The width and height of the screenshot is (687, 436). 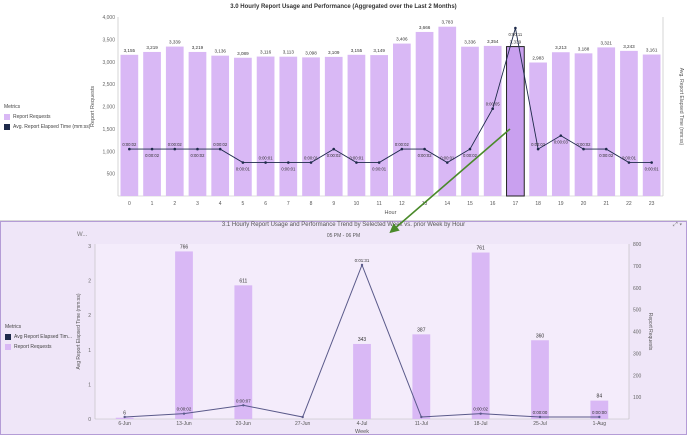 I want to click on y-tick-label: 1,000, so click(x=108, y=152).